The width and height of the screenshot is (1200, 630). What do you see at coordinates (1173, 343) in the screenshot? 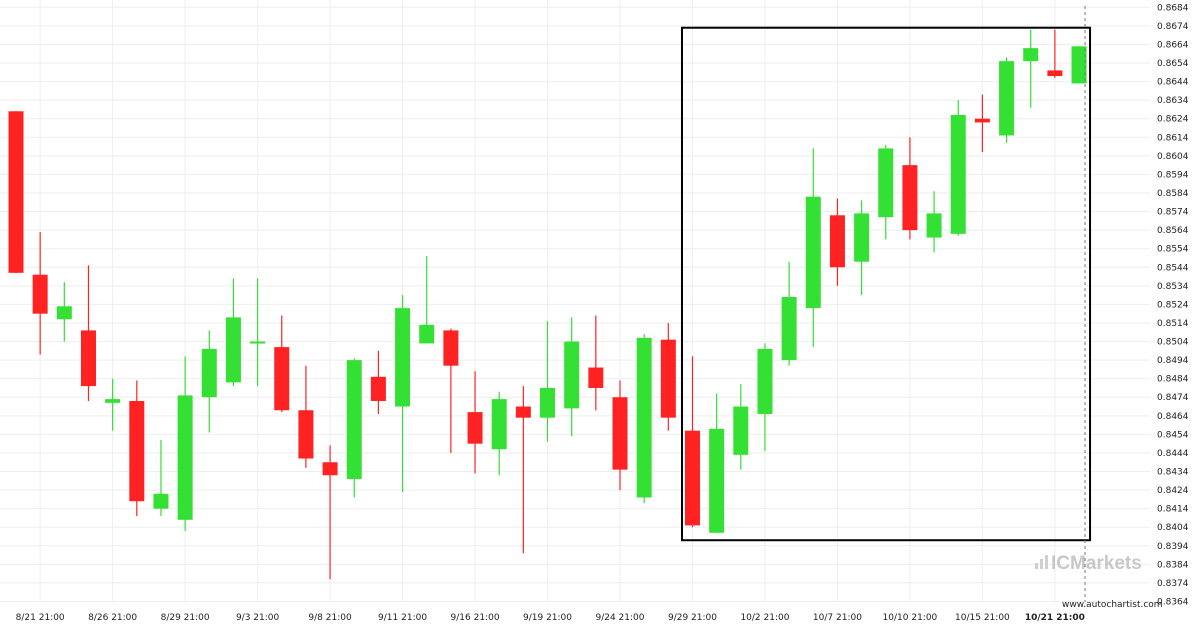
I see `y-tick-label: 0.8504` at bounding box center [1173, 343].